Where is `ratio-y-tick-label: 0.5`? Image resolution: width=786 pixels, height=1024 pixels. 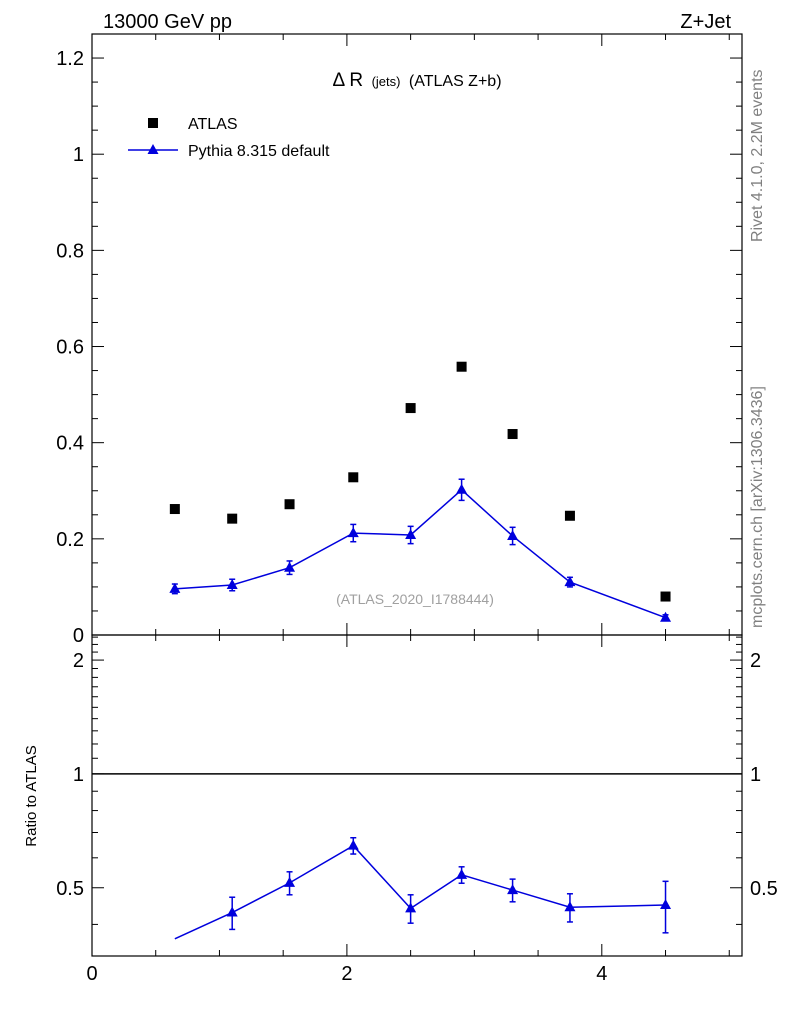 ratio-y-tick-label: 0.5 is located at coordinates (70, 889).